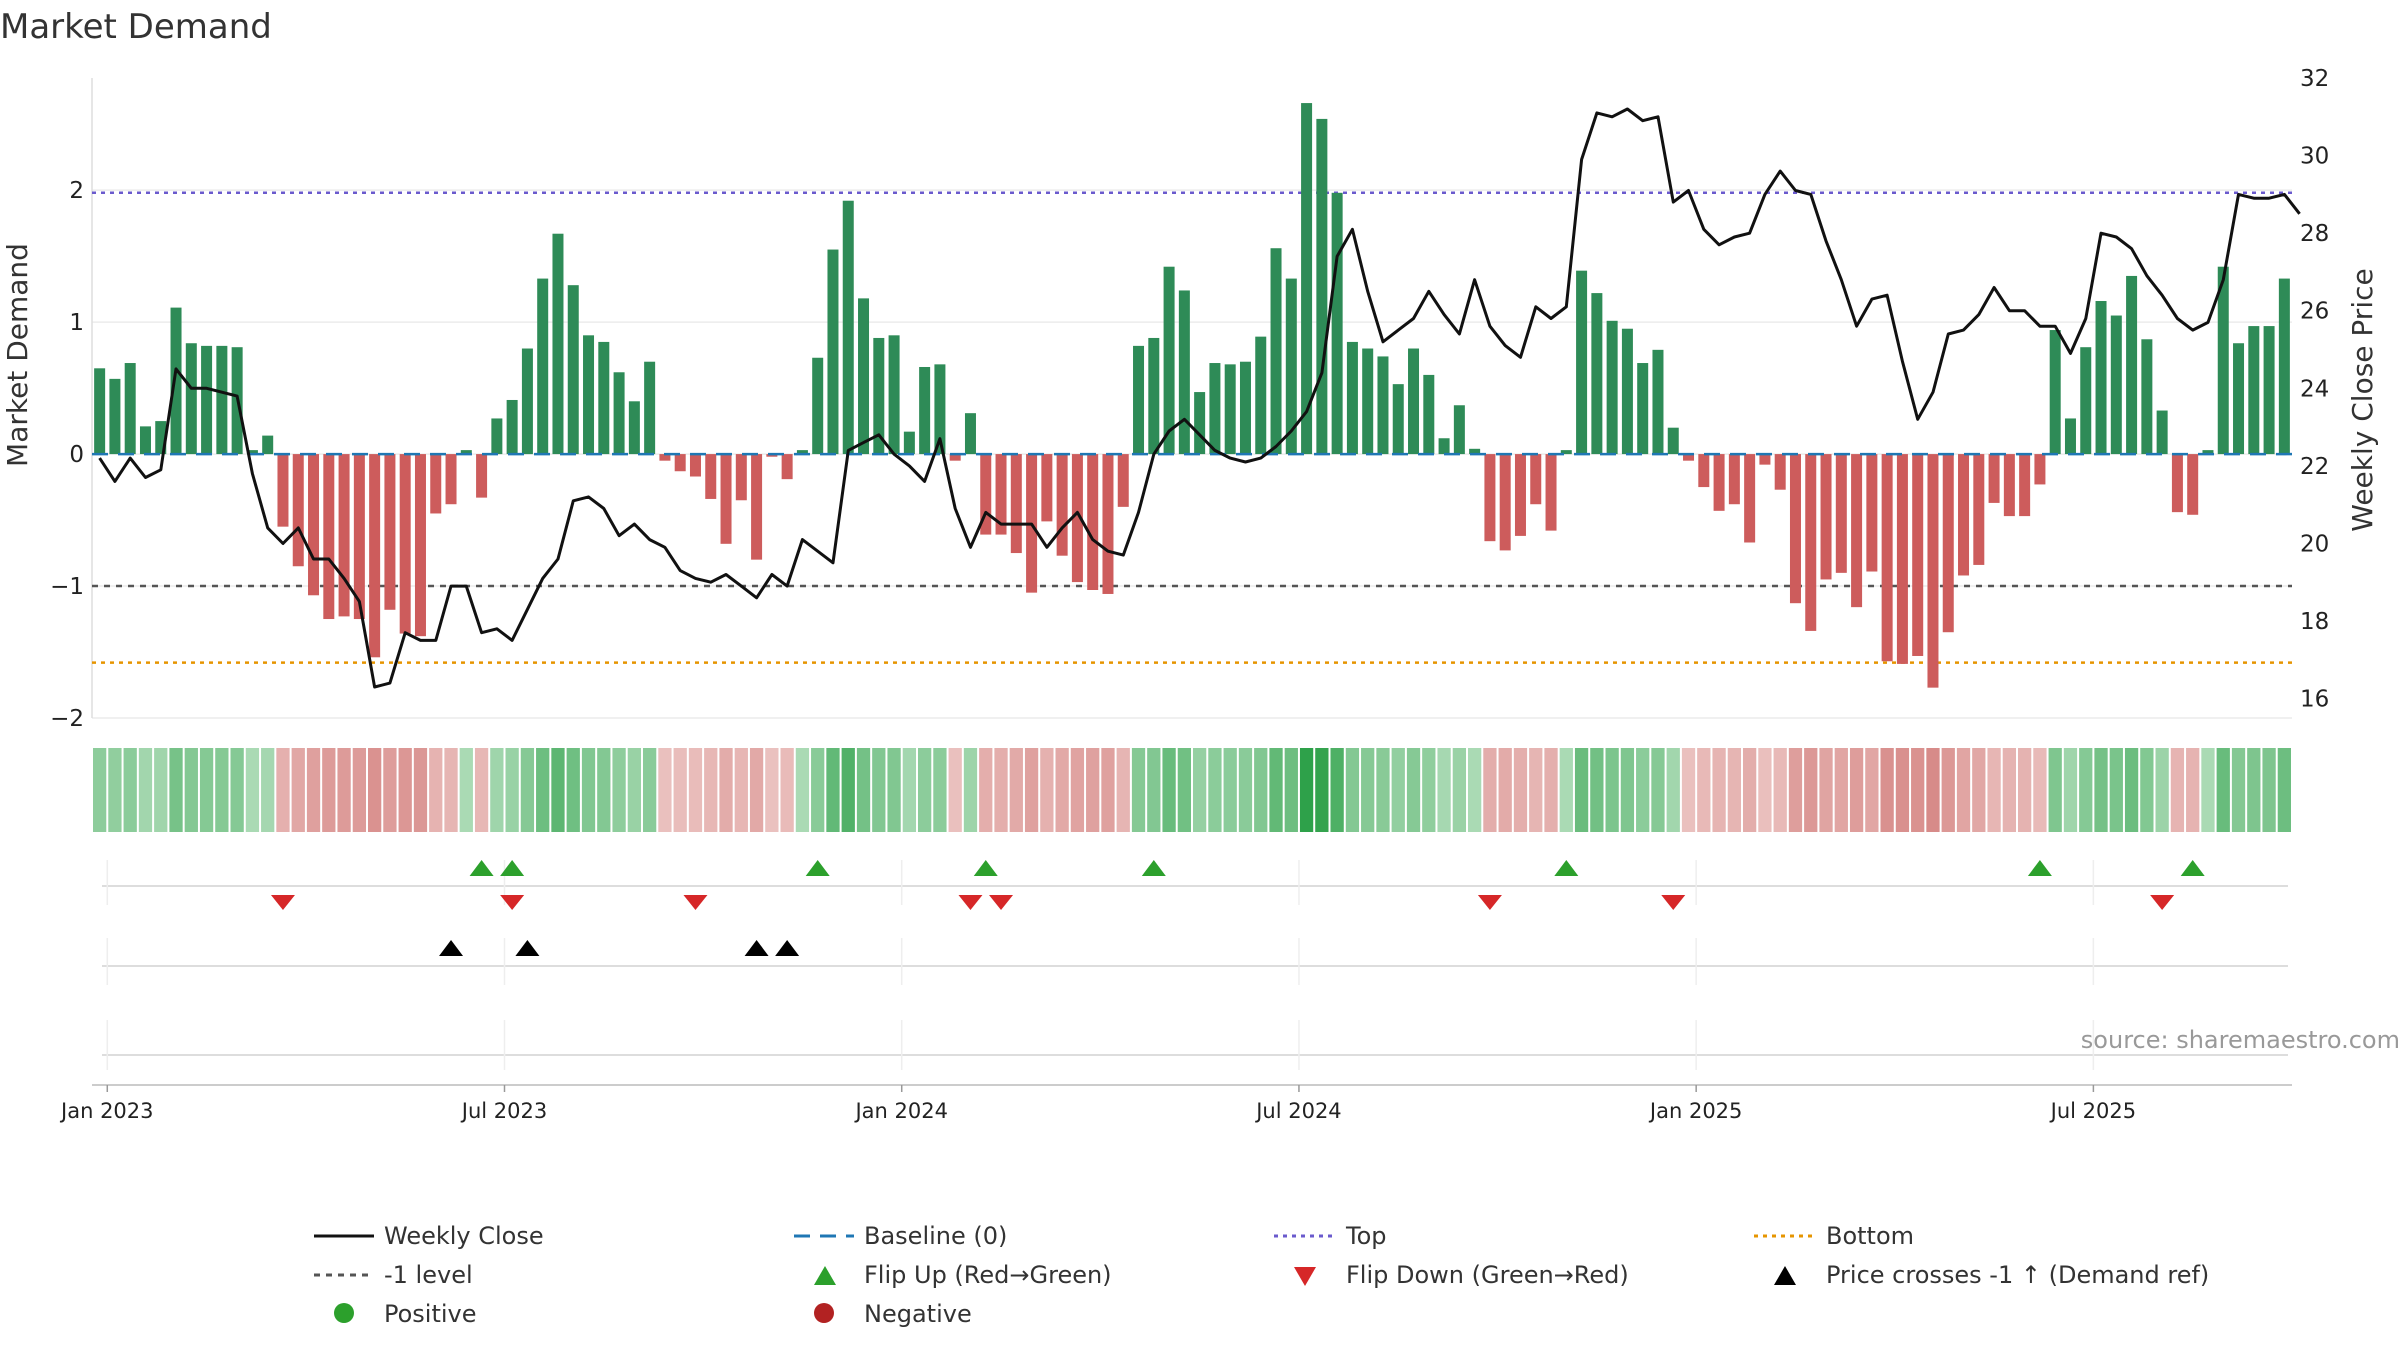  What do you see at coordinates (1785, 1275) in the screenshot?
I see `legend-price-cross-marker` at bounding box center [1785, 1275].